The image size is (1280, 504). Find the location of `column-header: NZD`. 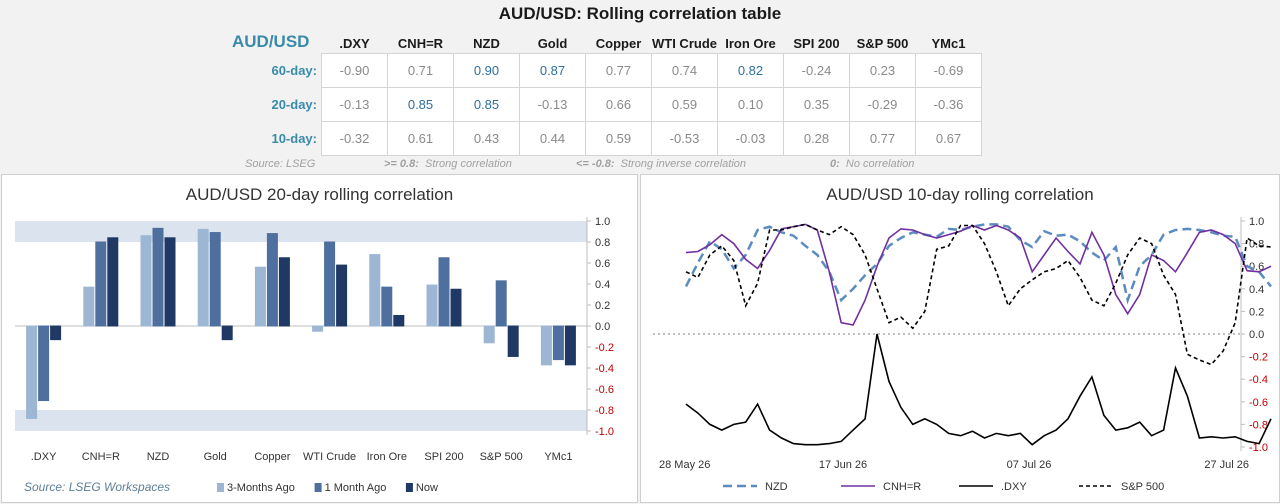

column-header: NZD is located at coordinates (486, 43).